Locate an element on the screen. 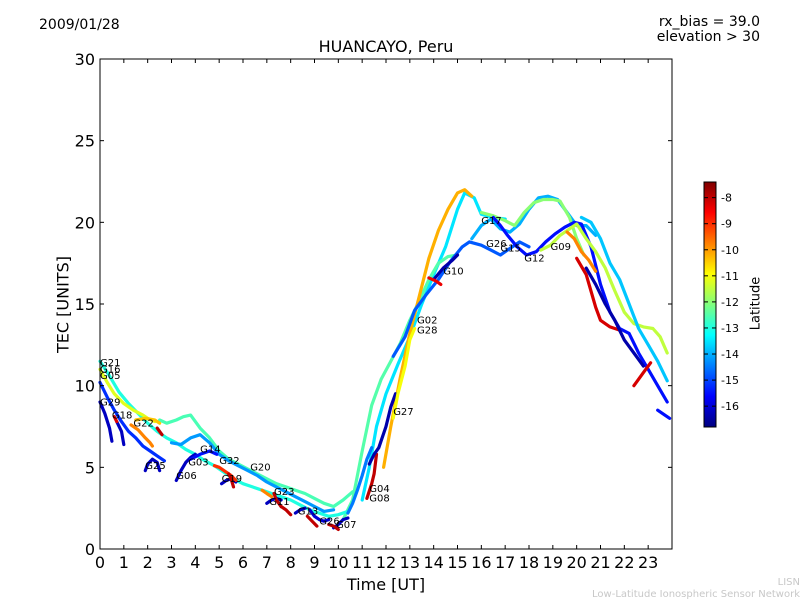 The width and height of the screenshot is (800, 600). x-tick-label: 12 is located at coordinates (386, 562).